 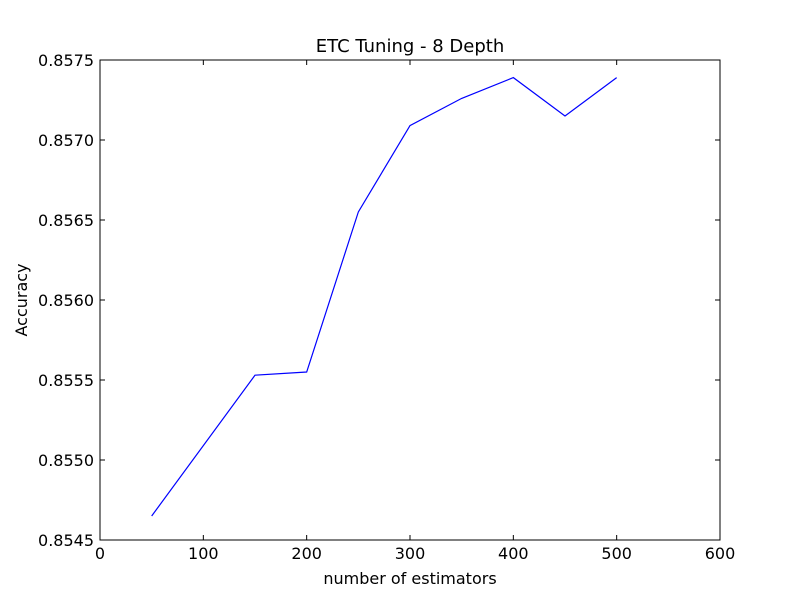 I want to click on x-axis-label: number of estimators, so click(x=409, y=578).